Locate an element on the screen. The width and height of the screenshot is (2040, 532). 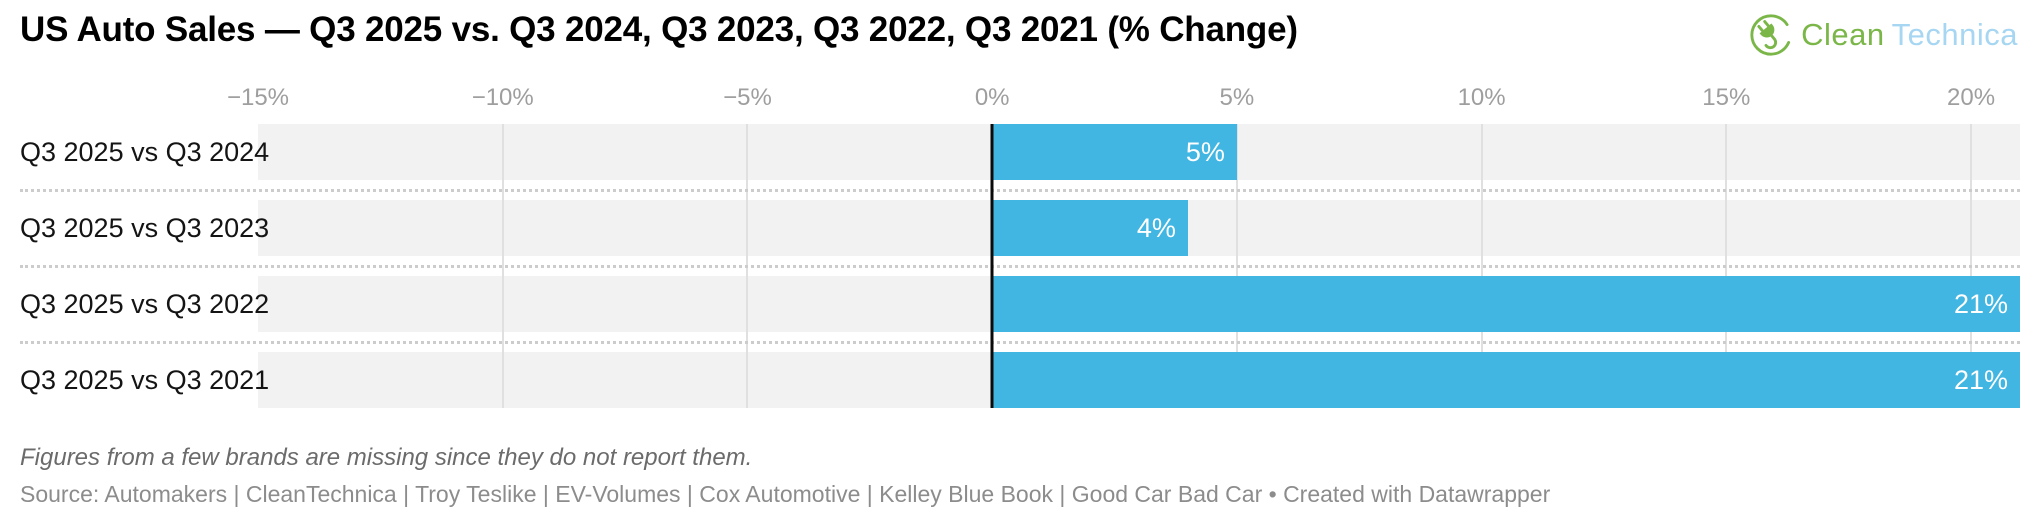
axis-tick-label: −5% is located at coordinates (747, 97).